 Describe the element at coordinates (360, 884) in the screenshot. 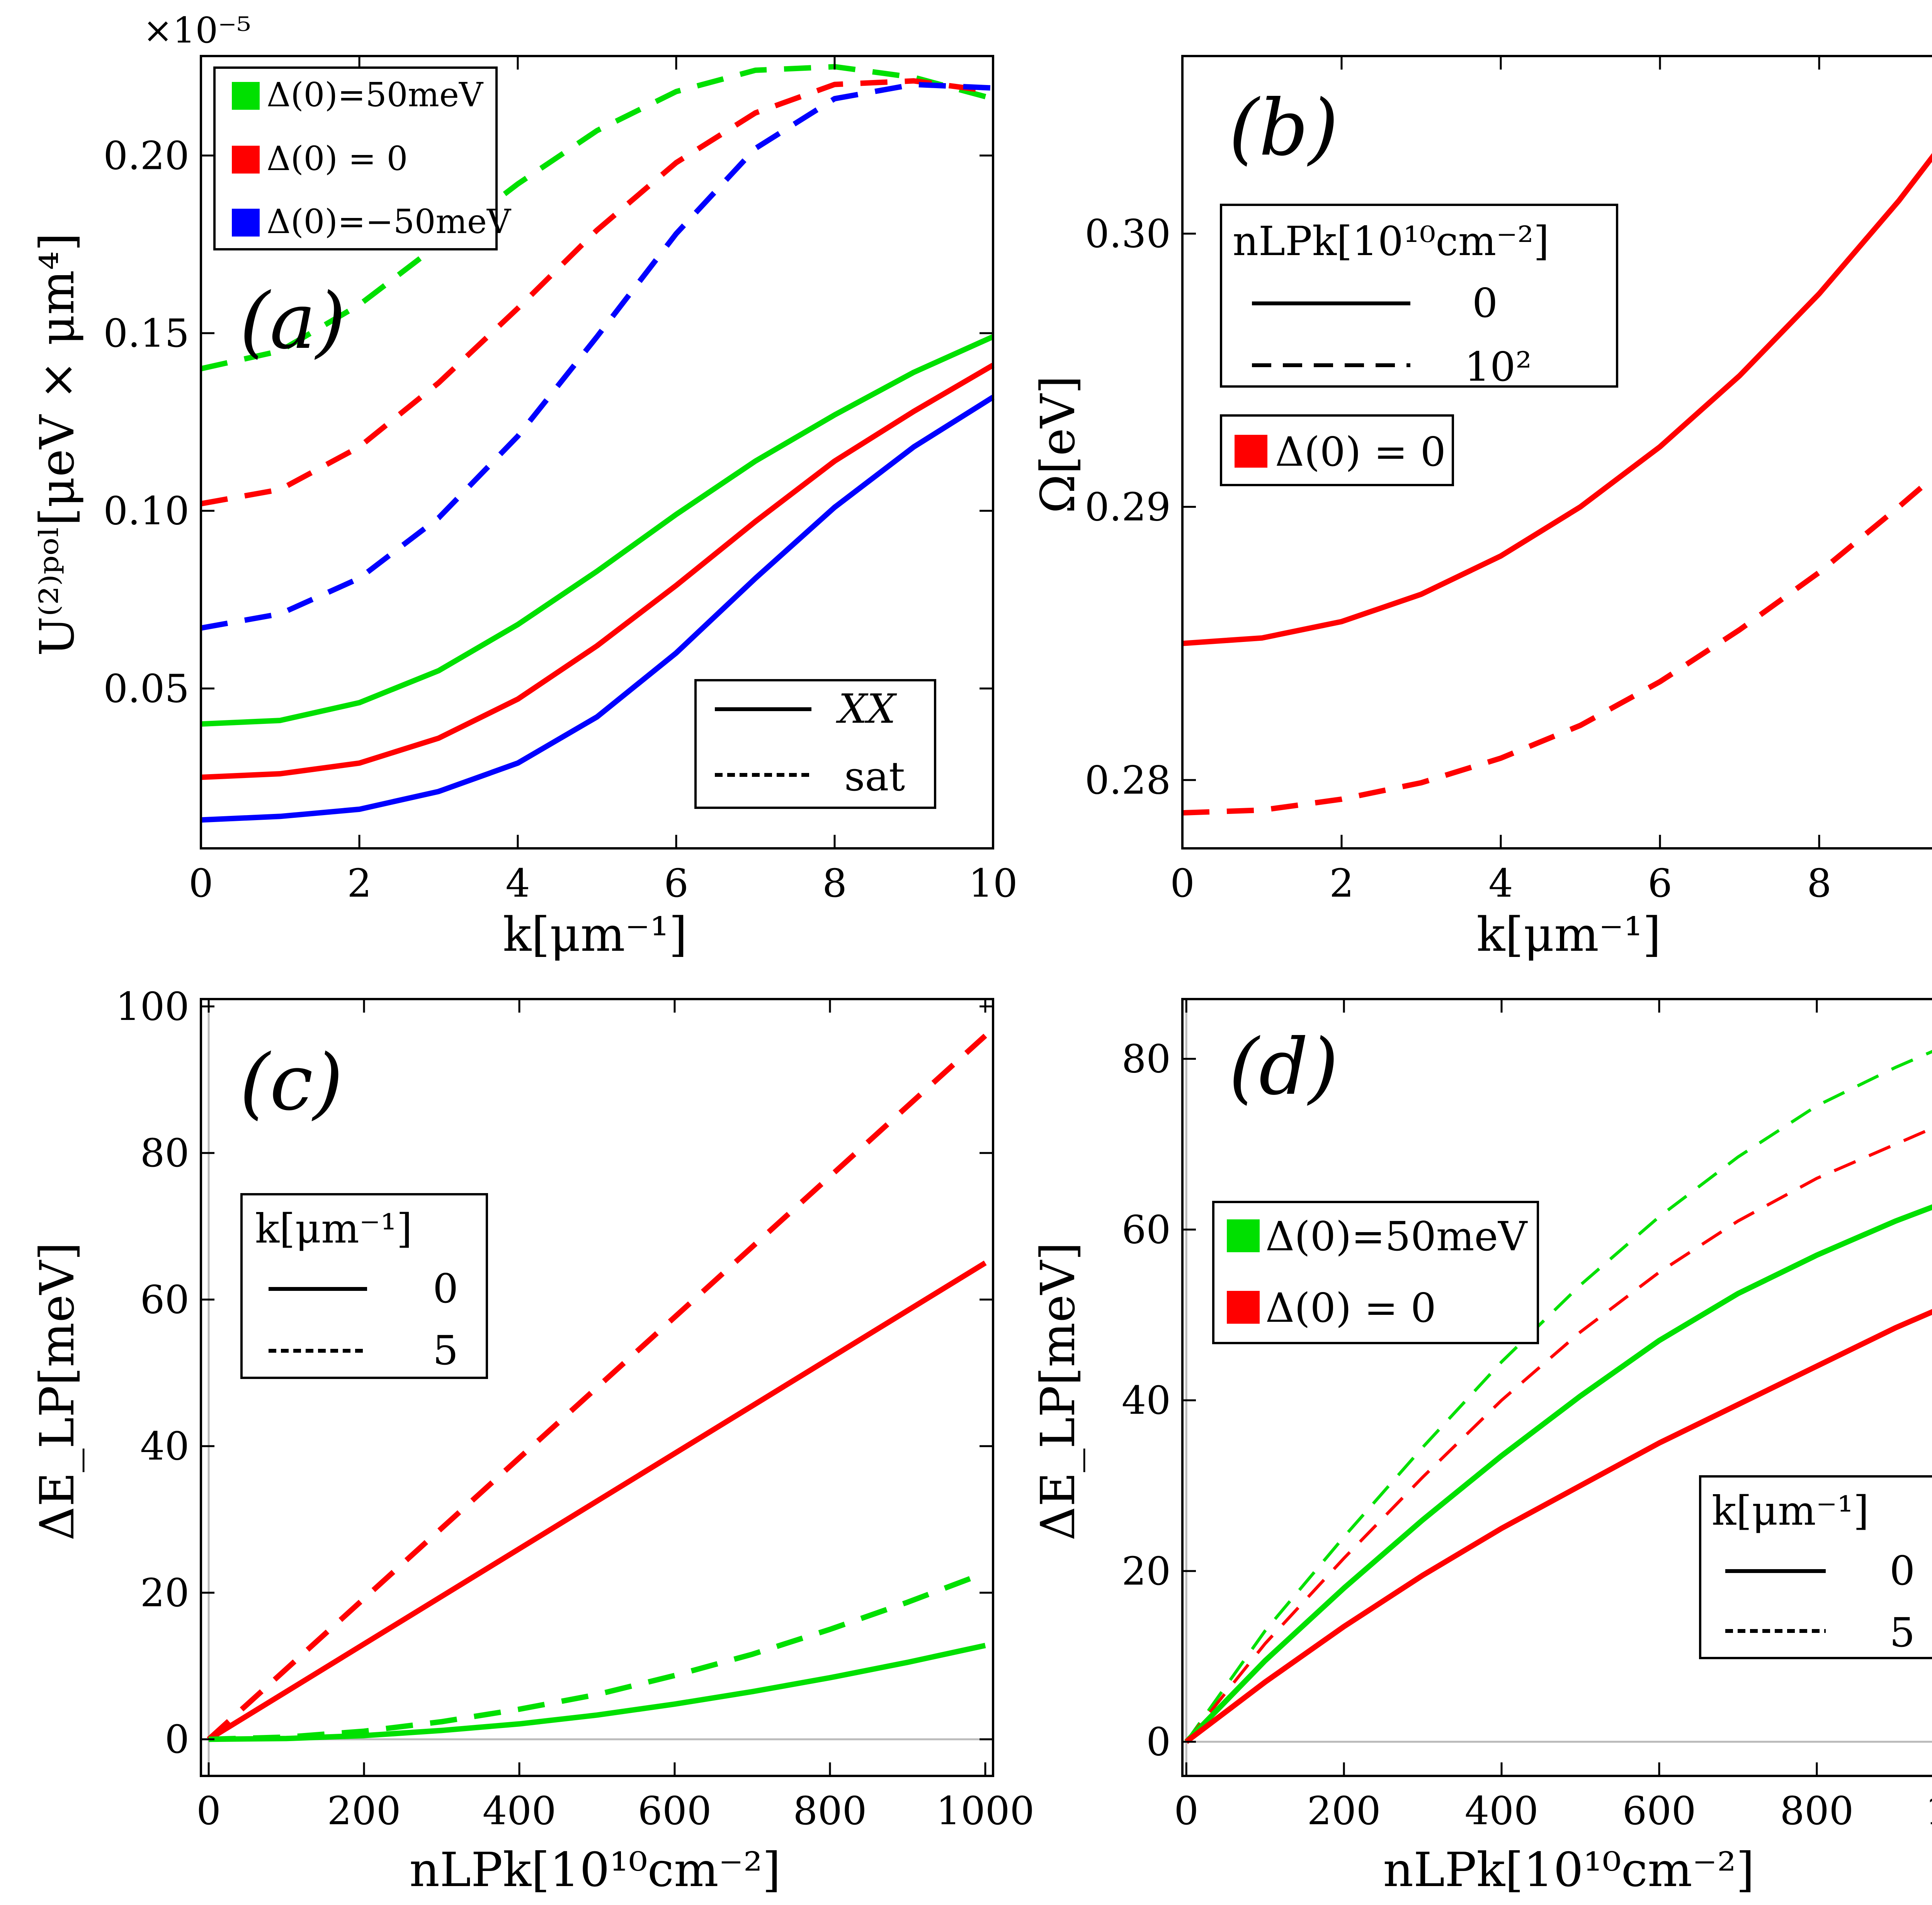

I see `x-tick-label-a-1: 2` at that location.